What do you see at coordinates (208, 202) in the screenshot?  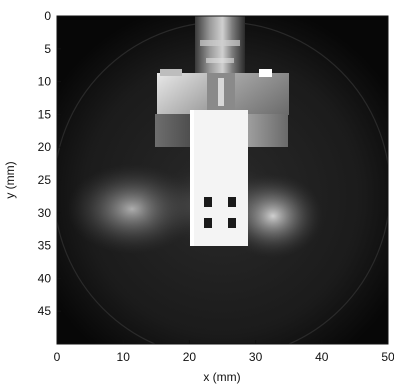 I see `slot-top-left` at bounding box center [208, 202].